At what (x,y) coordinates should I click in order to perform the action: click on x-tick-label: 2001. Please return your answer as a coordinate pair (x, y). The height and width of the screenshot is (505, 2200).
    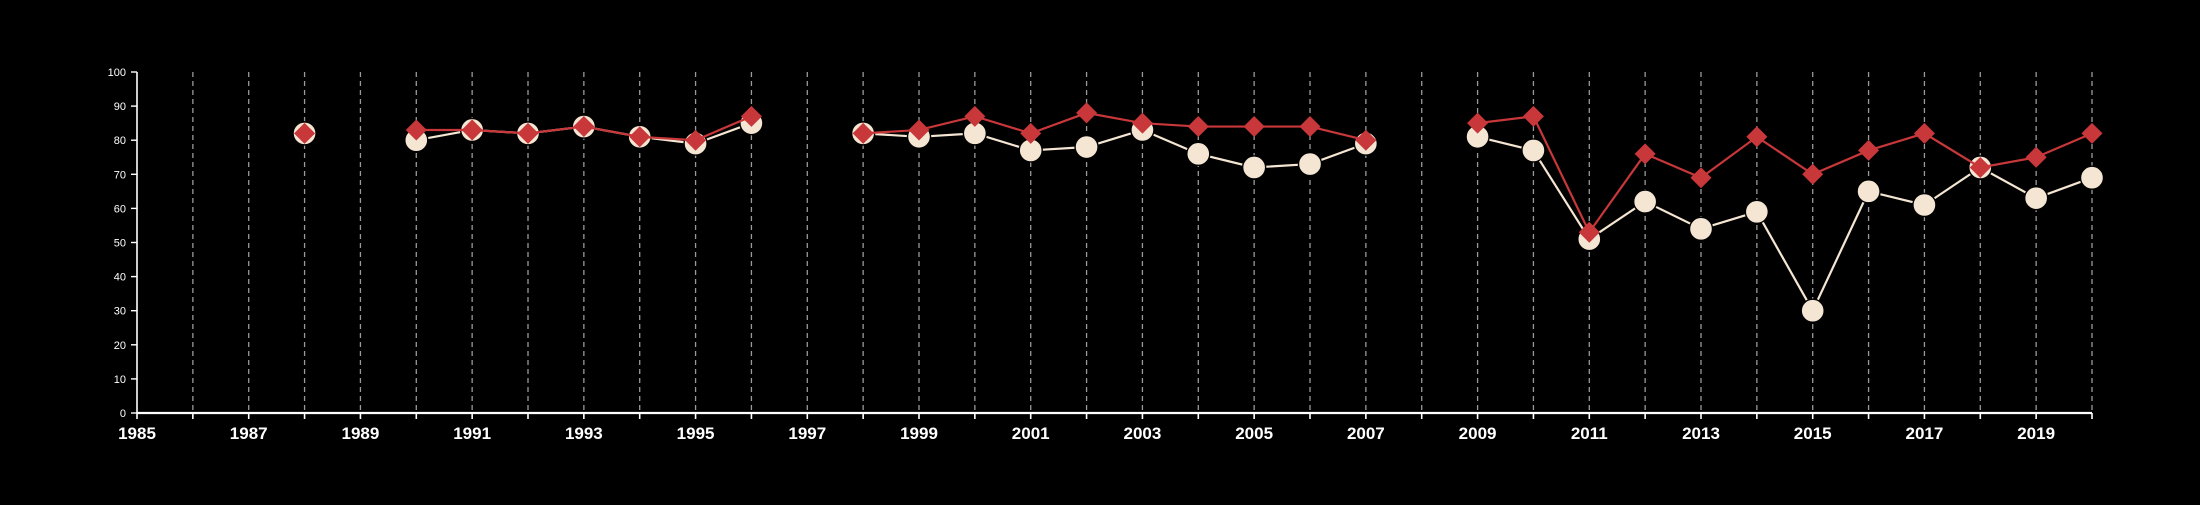
    Looking at the image, I should click on (1031, 433).